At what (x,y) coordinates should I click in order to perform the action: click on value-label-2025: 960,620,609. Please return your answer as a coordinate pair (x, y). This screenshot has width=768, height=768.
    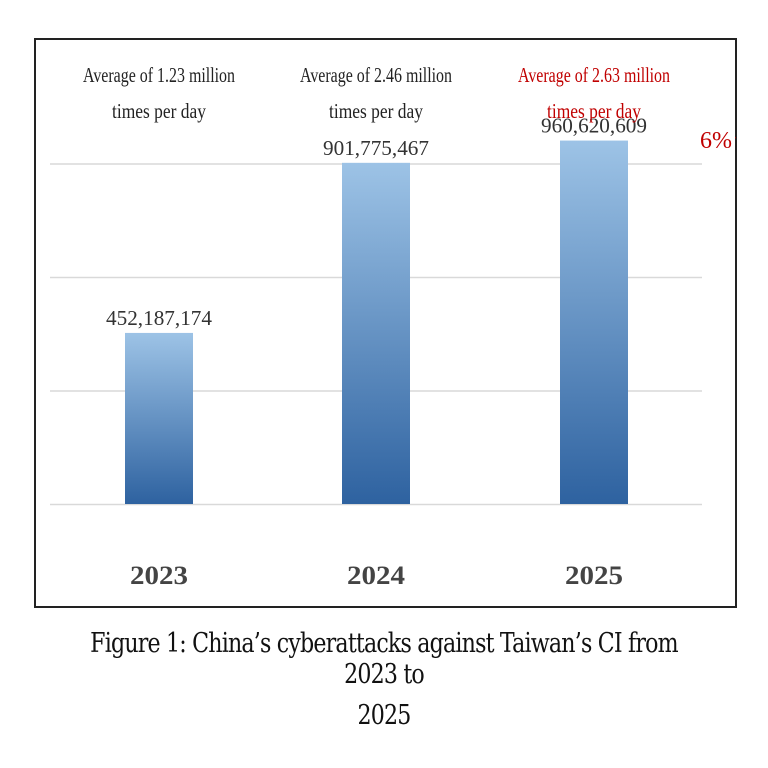
    Looking at the image, I should click on (594, 126).